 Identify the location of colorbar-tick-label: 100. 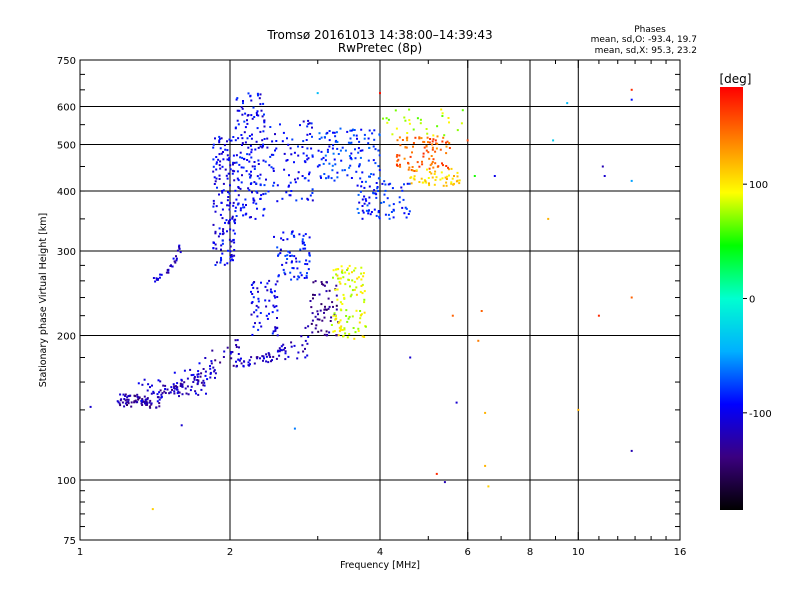
(758, 185).